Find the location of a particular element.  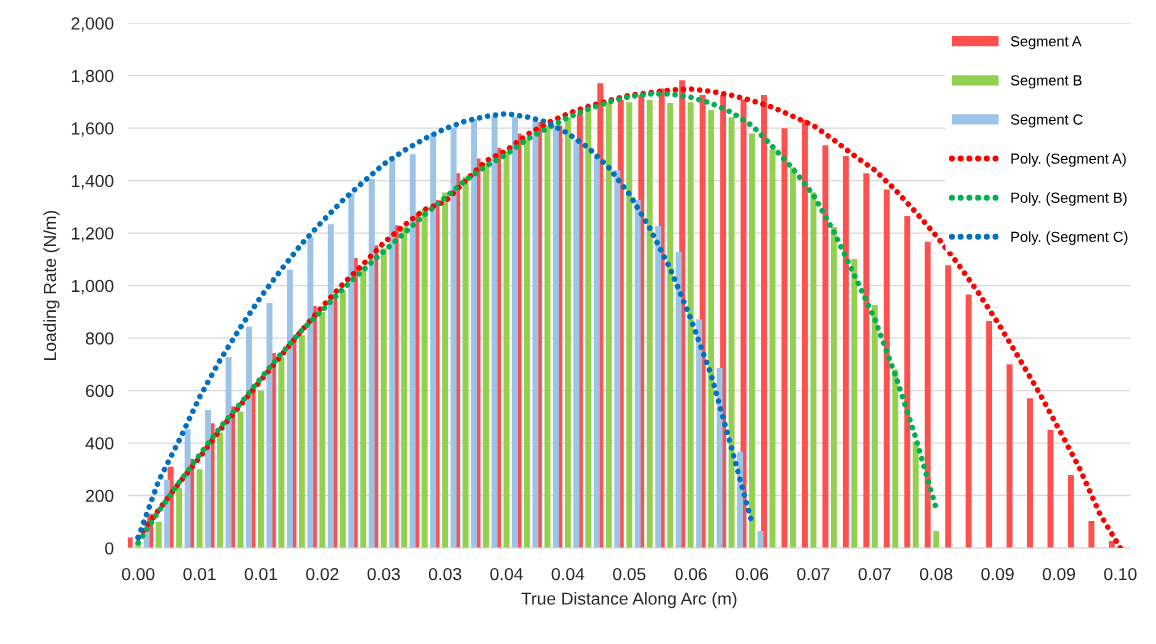

legend-label: Poly. (Segment B) is located at coordinates (1069, 199).